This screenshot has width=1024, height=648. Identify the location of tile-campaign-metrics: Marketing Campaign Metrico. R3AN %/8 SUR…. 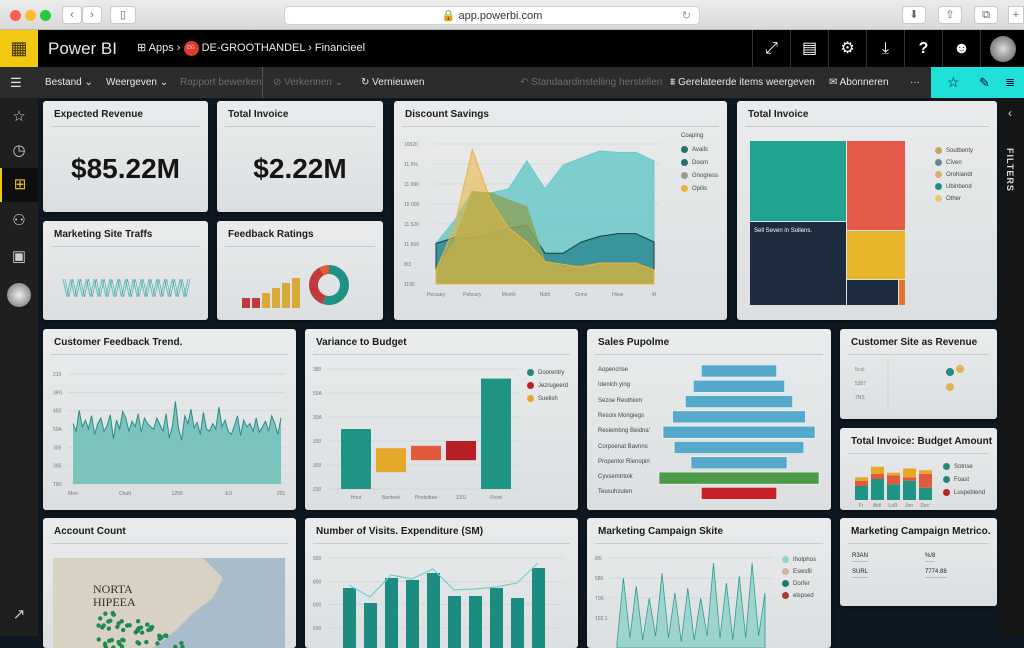
(918, 562).